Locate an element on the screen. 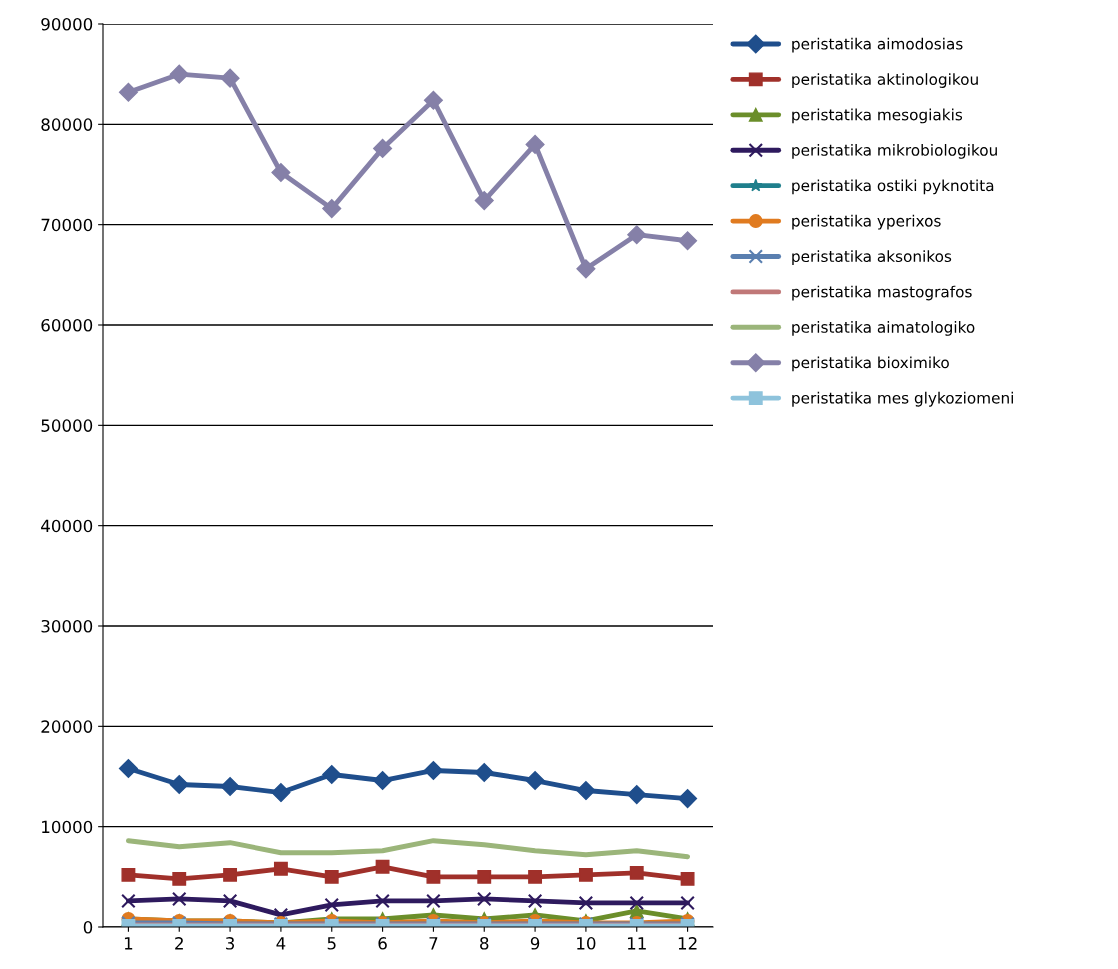 The image size is (1118, 969). y-tick-label: 40000 is located at coordinates (67, 526).